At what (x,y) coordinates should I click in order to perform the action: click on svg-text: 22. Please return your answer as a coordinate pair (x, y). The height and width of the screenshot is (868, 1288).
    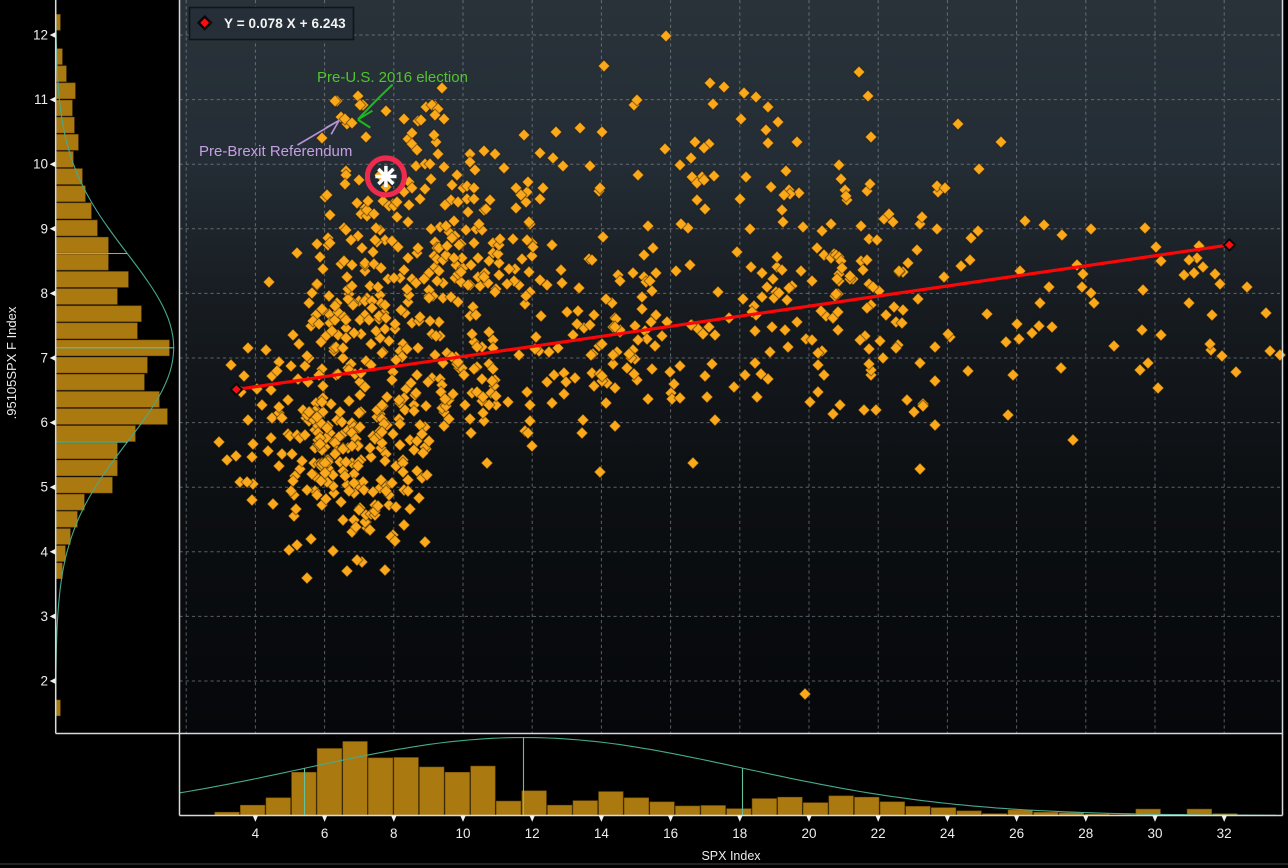
    Looking at the image, I should click on (878, 833).